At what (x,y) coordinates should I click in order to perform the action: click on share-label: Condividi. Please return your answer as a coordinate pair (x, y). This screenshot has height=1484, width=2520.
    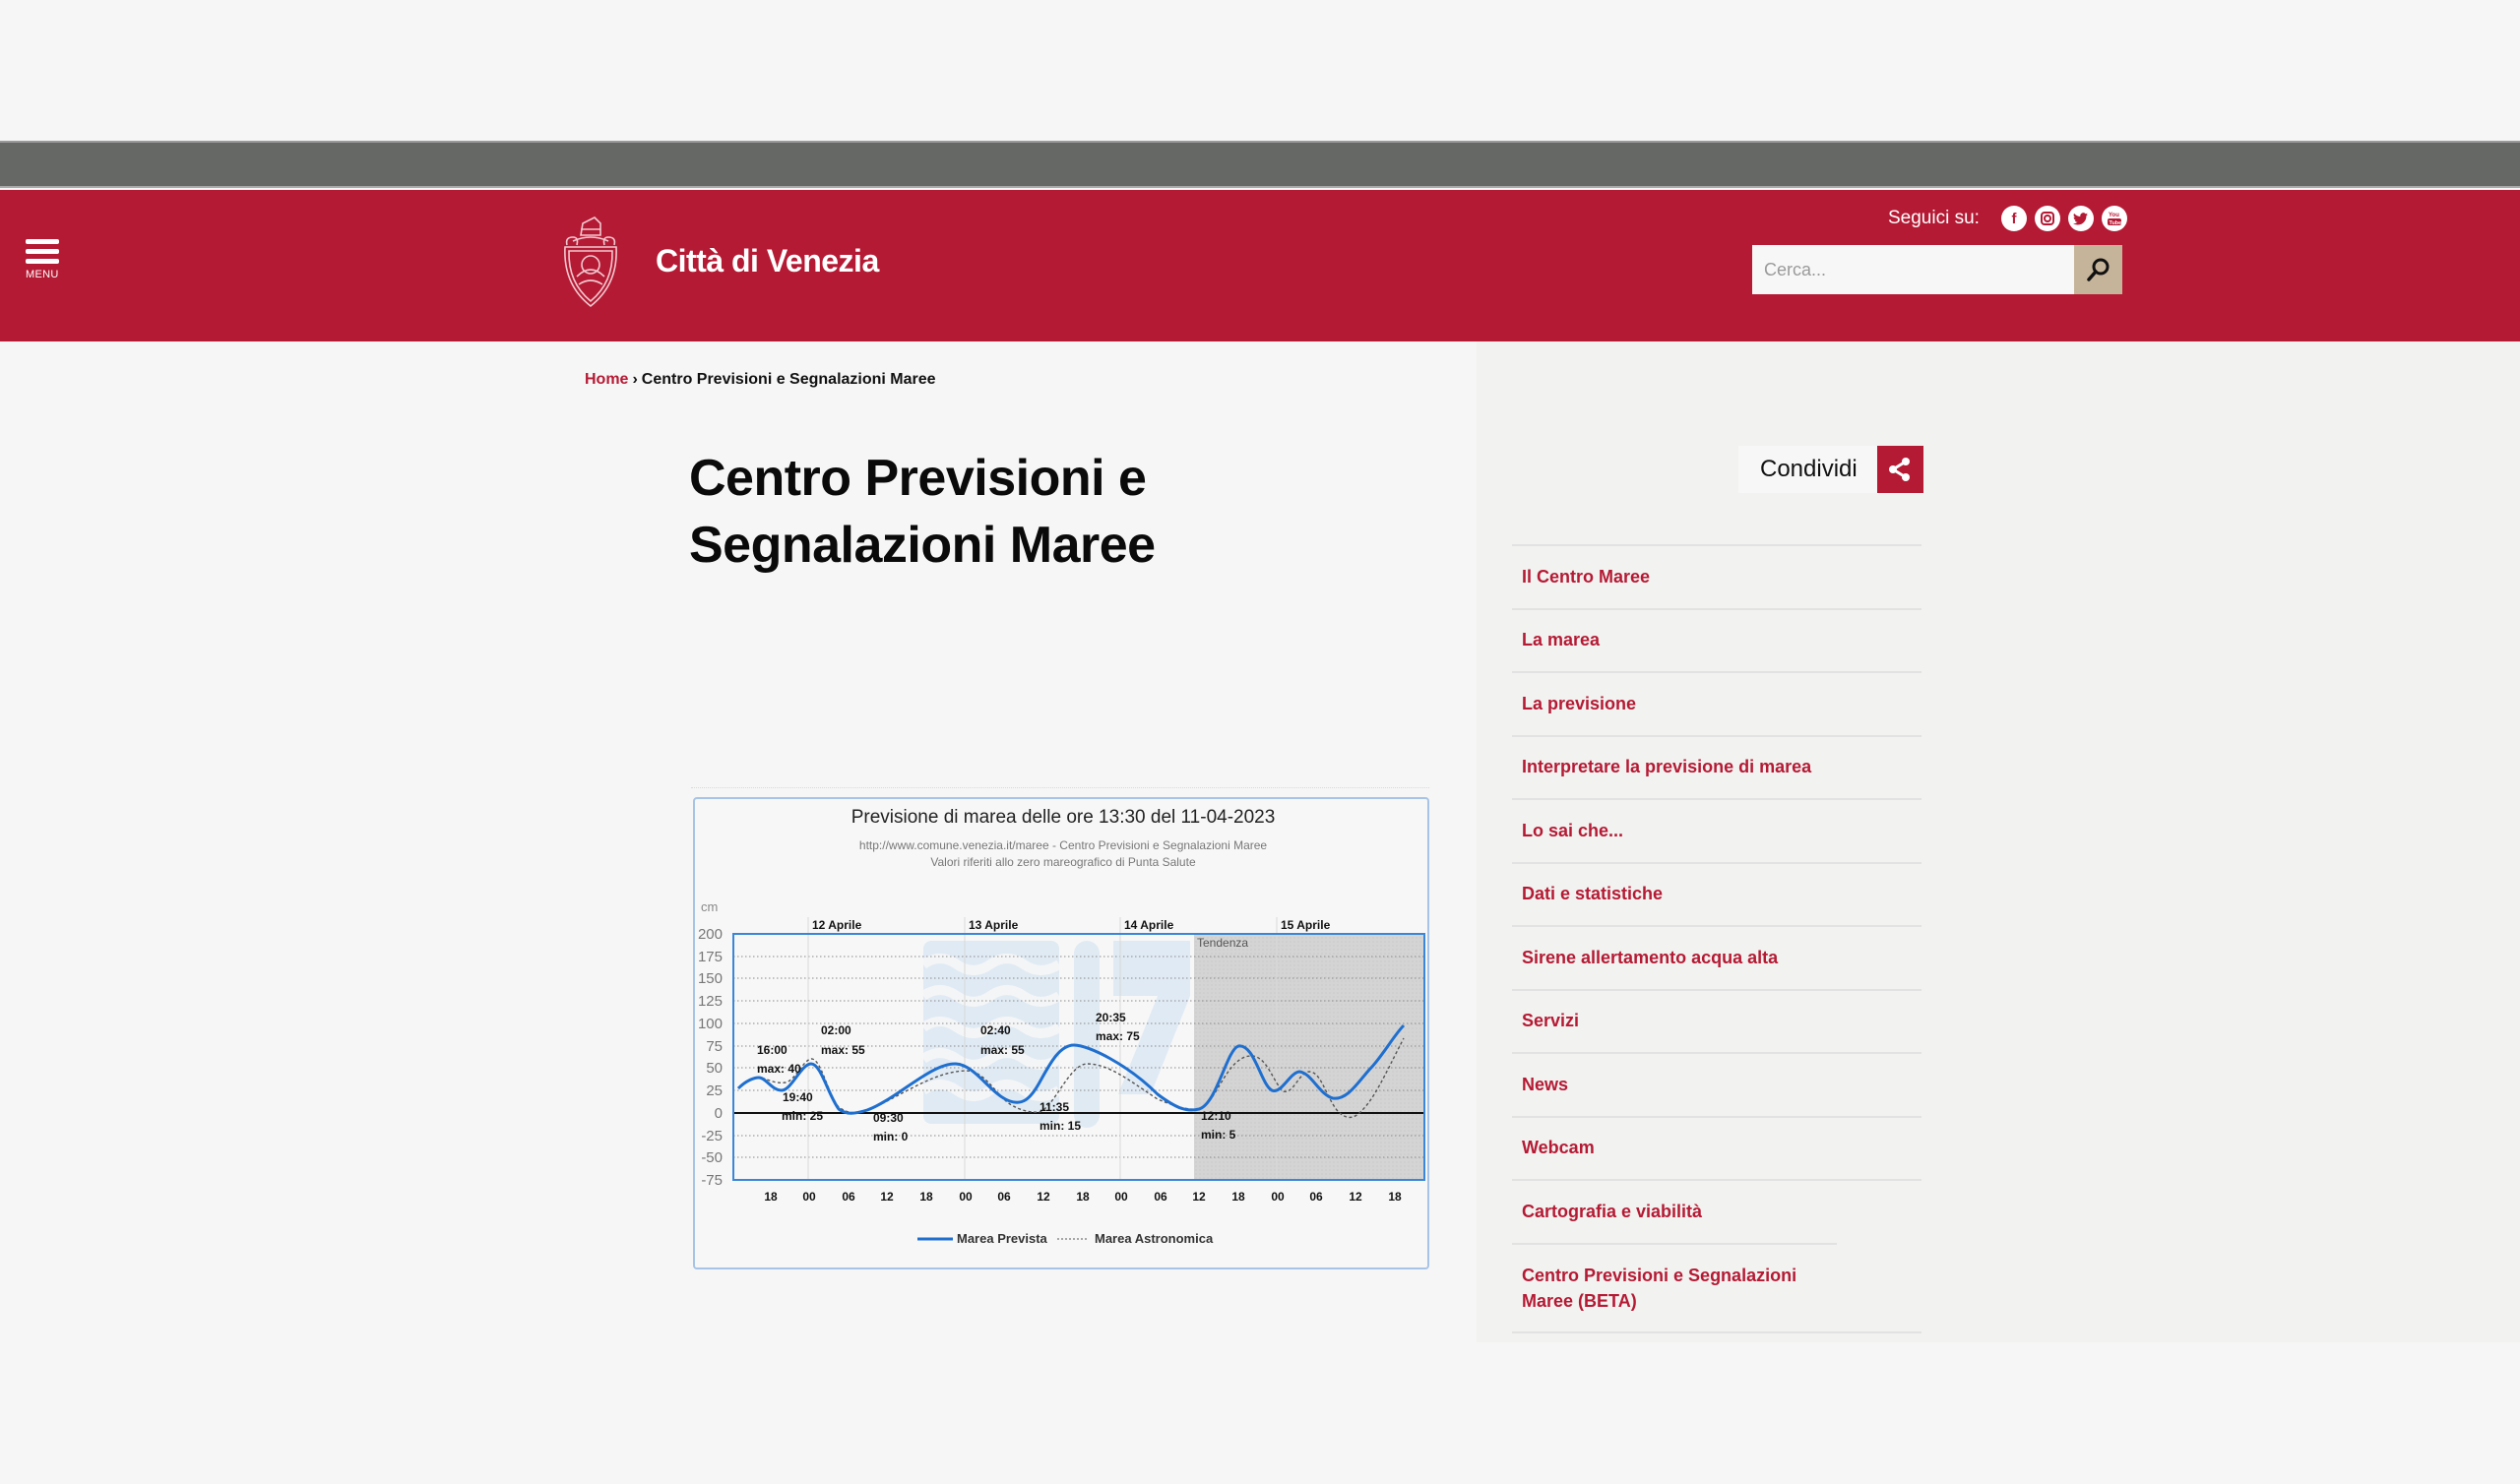
    Looking at the image, I should click on (1807, 470).